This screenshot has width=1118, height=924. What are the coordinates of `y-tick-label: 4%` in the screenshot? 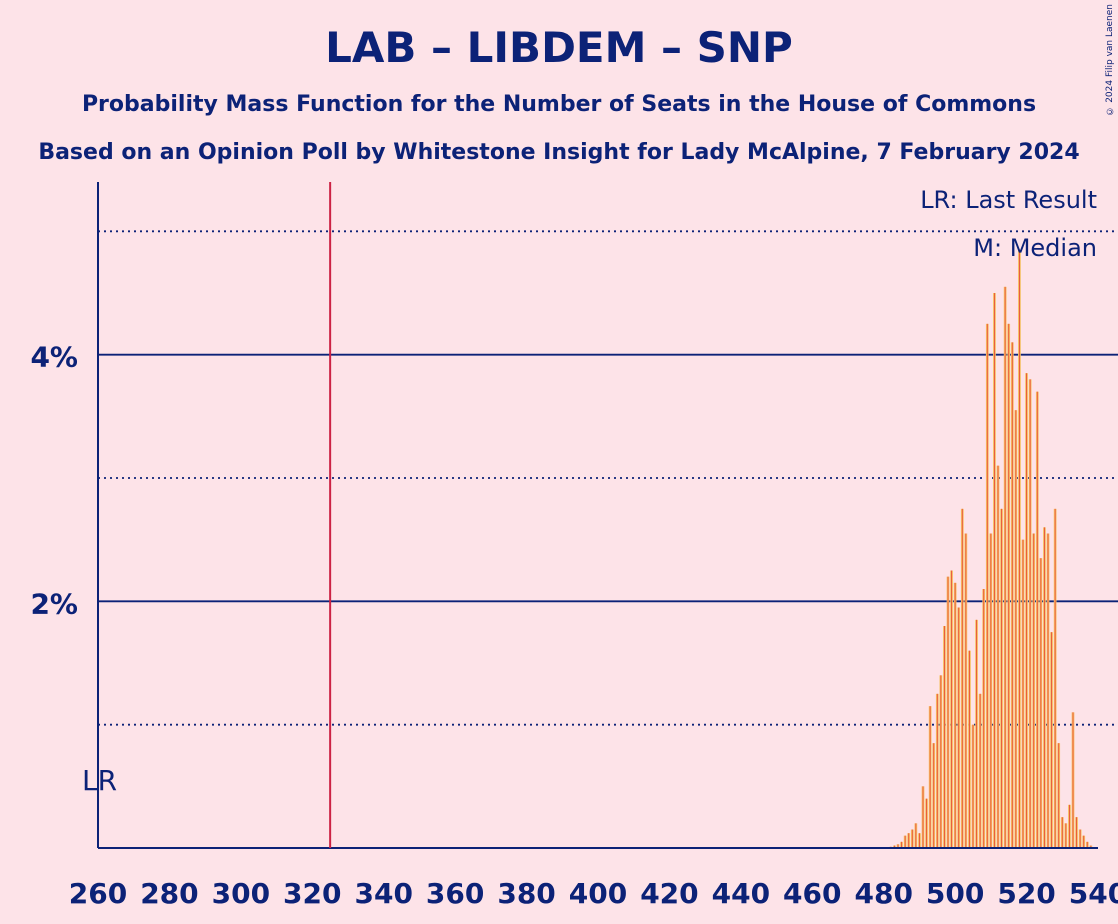 It's located at (54, 357).